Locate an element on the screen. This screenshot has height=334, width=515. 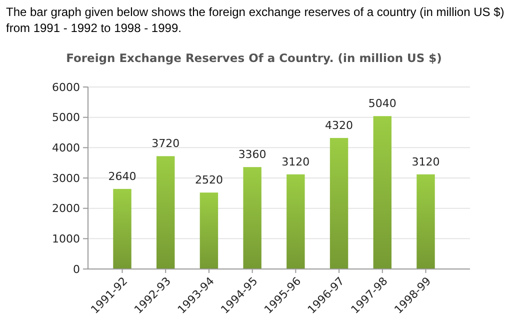
chart-title: Foreign Exchange Reserves Of a Country. (in million US $) is located at coordinates (254, 58).